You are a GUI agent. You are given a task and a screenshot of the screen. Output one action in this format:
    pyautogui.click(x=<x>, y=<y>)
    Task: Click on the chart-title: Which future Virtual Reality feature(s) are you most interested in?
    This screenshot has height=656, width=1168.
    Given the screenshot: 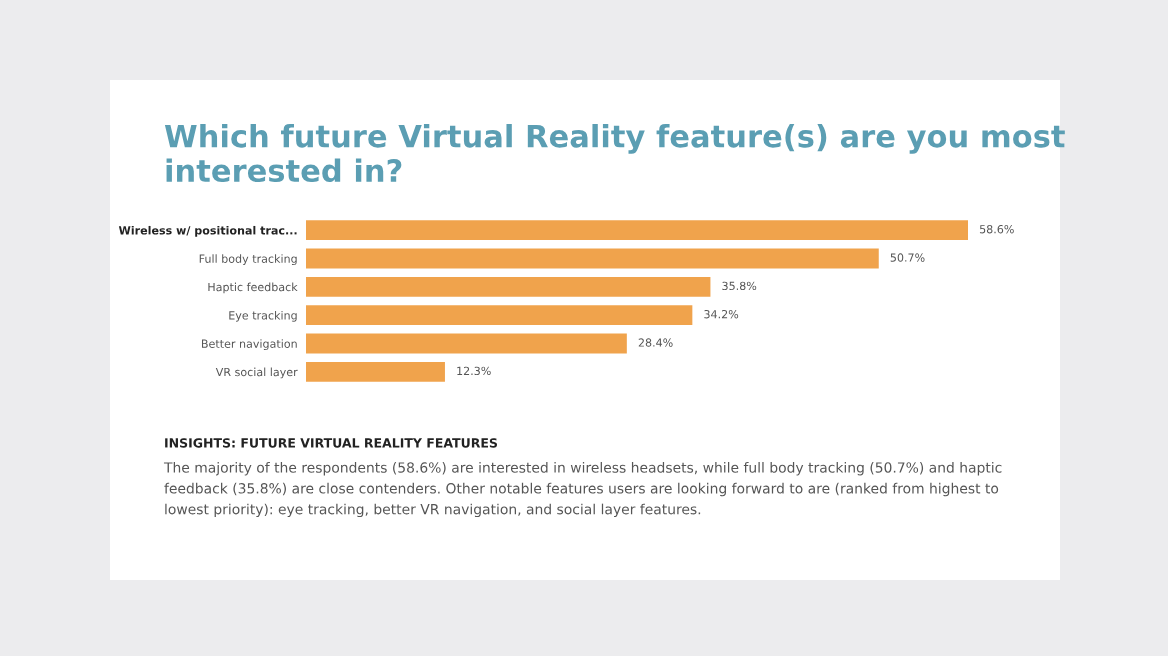 What is the action you would take?
    pyautogui.click(x=614, y=153)
    